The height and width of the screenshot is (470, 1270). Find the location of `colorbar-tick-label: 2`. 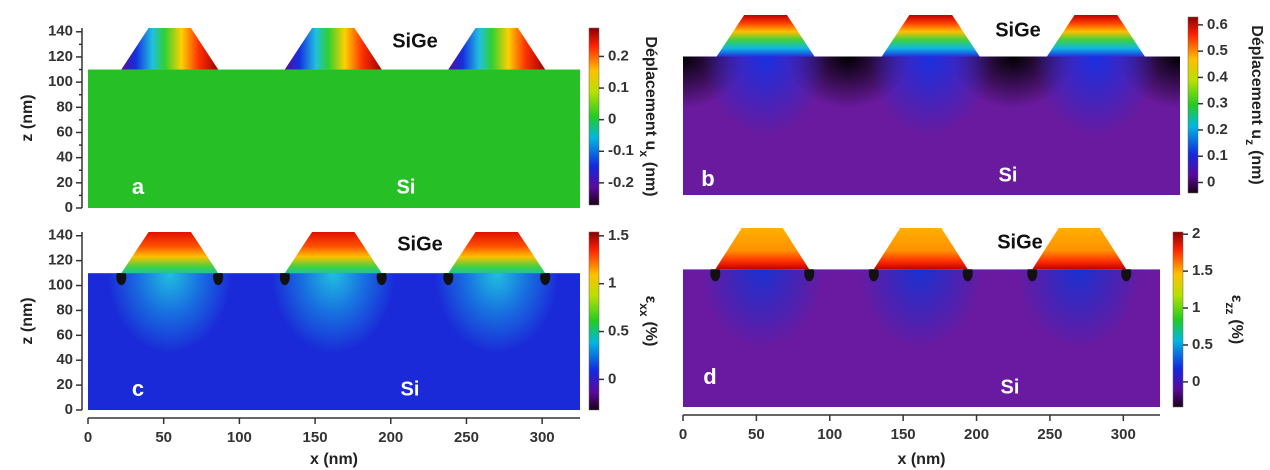

colorbar-tick-label: 2 is located at coordinates (1196, 233).